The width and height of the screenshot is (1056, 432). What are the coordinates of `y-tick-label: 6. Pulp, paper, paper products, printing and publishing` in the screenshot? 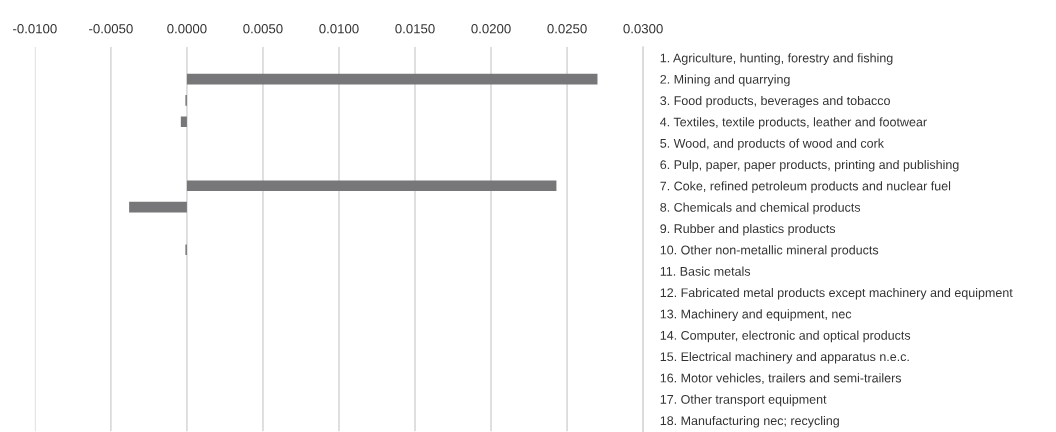 It's located at (809, 165).